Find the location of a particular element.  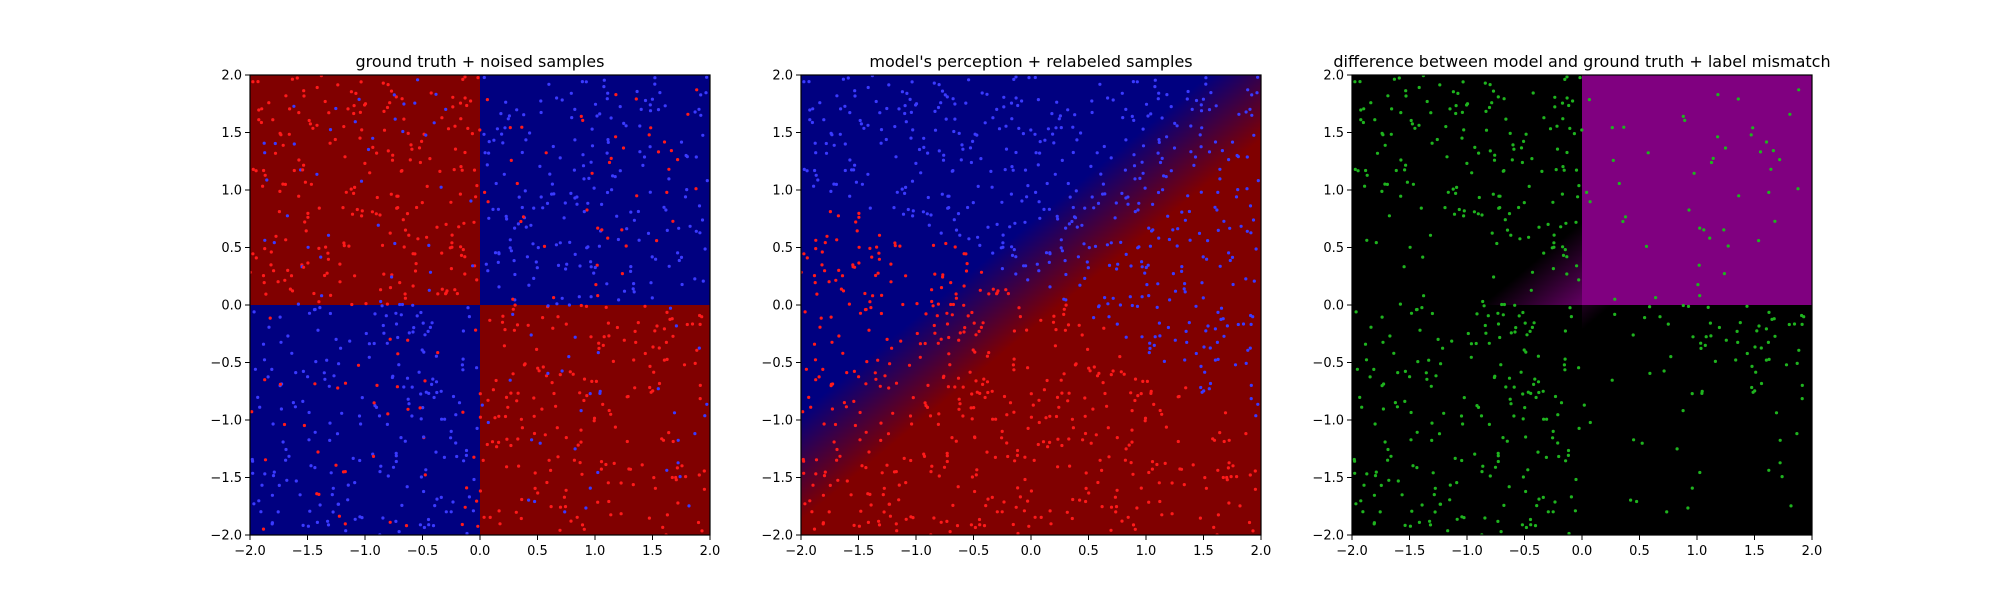

x-tick-label: 1.5 is located at coordinates (1754, 551).